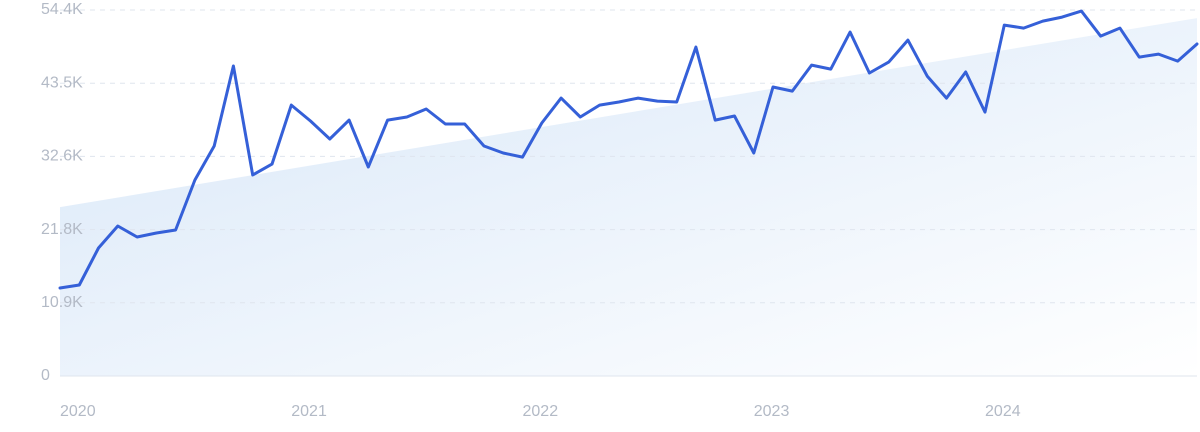 This screenshot has width=1200, height=432. Describe the element at coordinates (78, 411) in the screenshot. I see `x-tick-label: 2020` at that location.